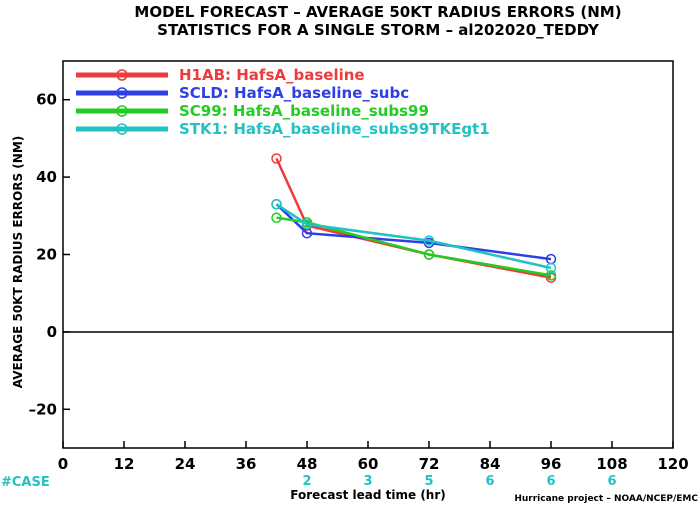 This screenshot has width=700, height=506. What do you see at coordinates (334, 129) in the screenshot?
I see `legend-label: STK1: HafsA_baseline_subs99TKEgt1` at bounding box center [334, 129].